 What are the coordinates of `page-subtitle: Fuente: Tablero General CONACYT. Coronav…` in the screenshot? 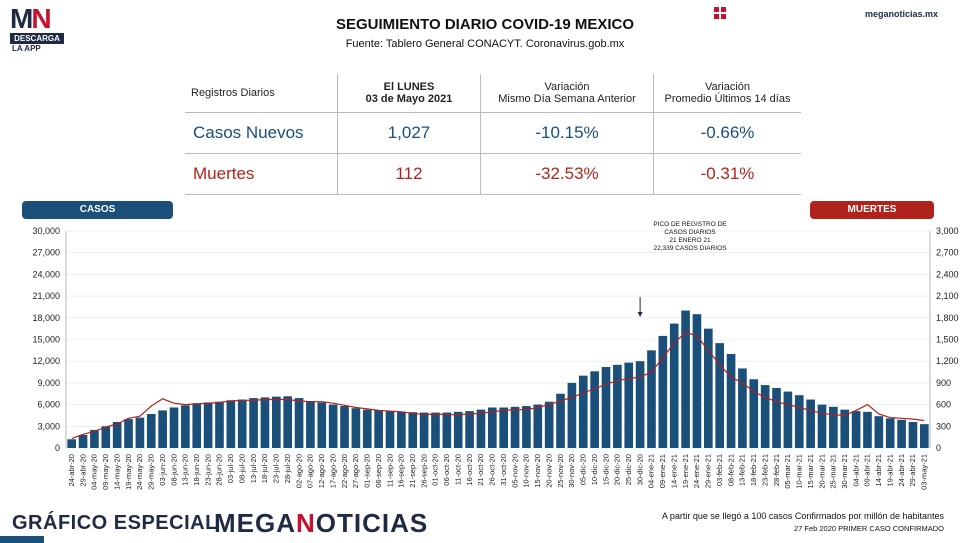 It's located at (485, 44).